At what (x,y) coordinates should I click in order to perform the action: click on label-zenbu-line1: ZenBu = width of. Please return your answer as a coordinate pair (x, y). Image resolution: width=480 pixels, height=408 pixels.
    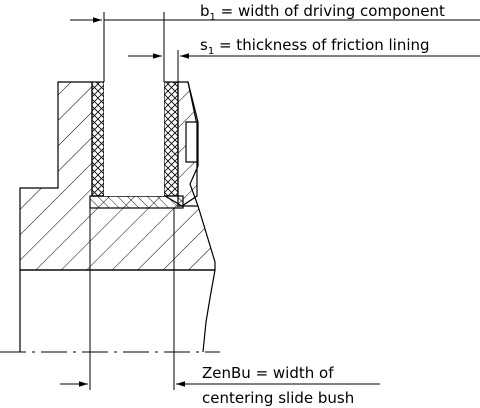
    Looking at the image, I should click on (268, 373).